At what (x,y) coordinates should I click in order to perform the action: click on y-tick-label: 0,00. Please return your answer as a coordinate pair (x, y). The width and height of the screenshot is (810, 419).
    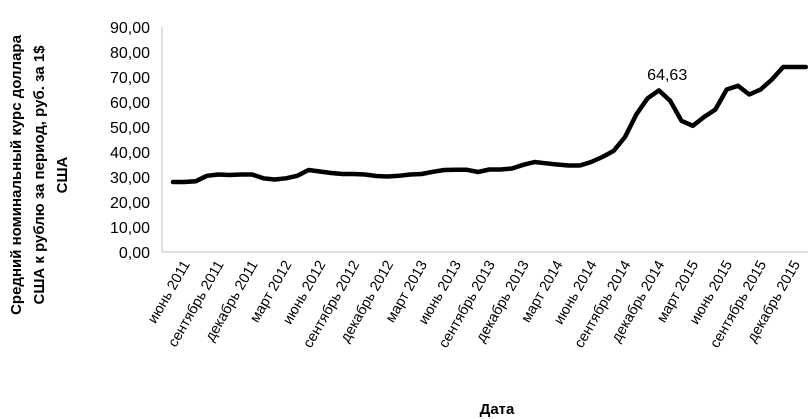
    Looking at the image, I should click on (134, 253).